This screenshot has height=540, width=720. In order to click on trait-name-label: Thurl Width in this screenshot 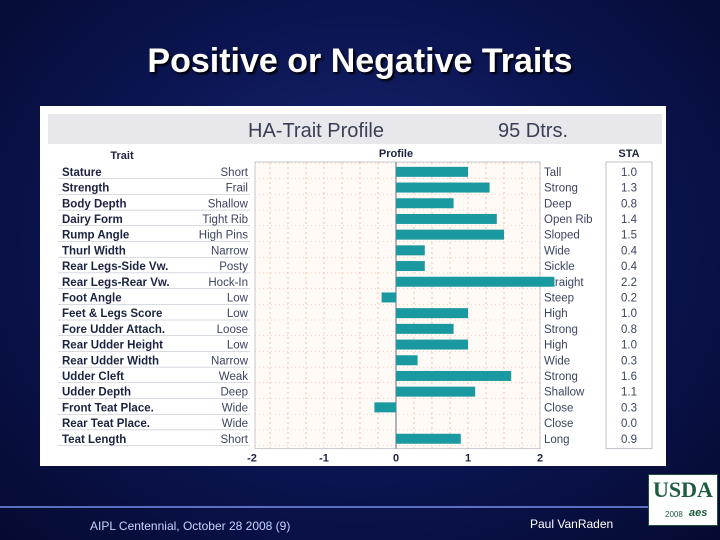, I will do `click(94, 251)`.